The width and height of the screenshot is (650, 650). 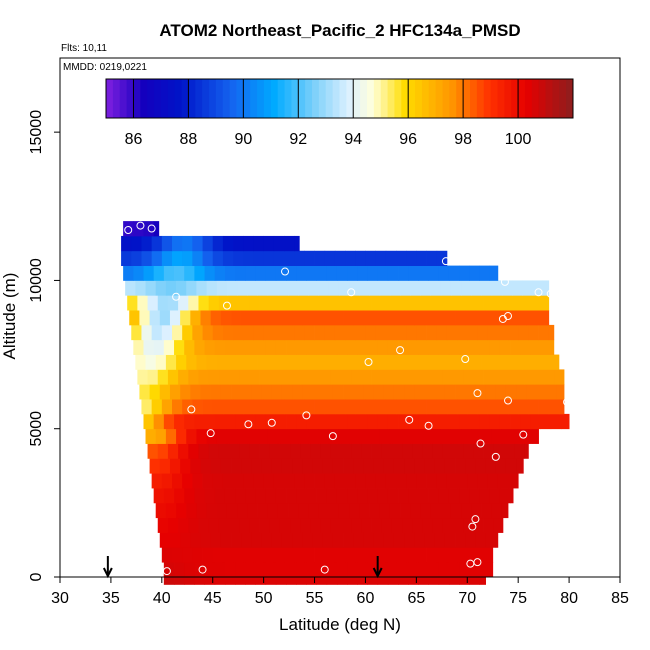 I want to click on y-tick-label: 0, so click(x=36, y=576).